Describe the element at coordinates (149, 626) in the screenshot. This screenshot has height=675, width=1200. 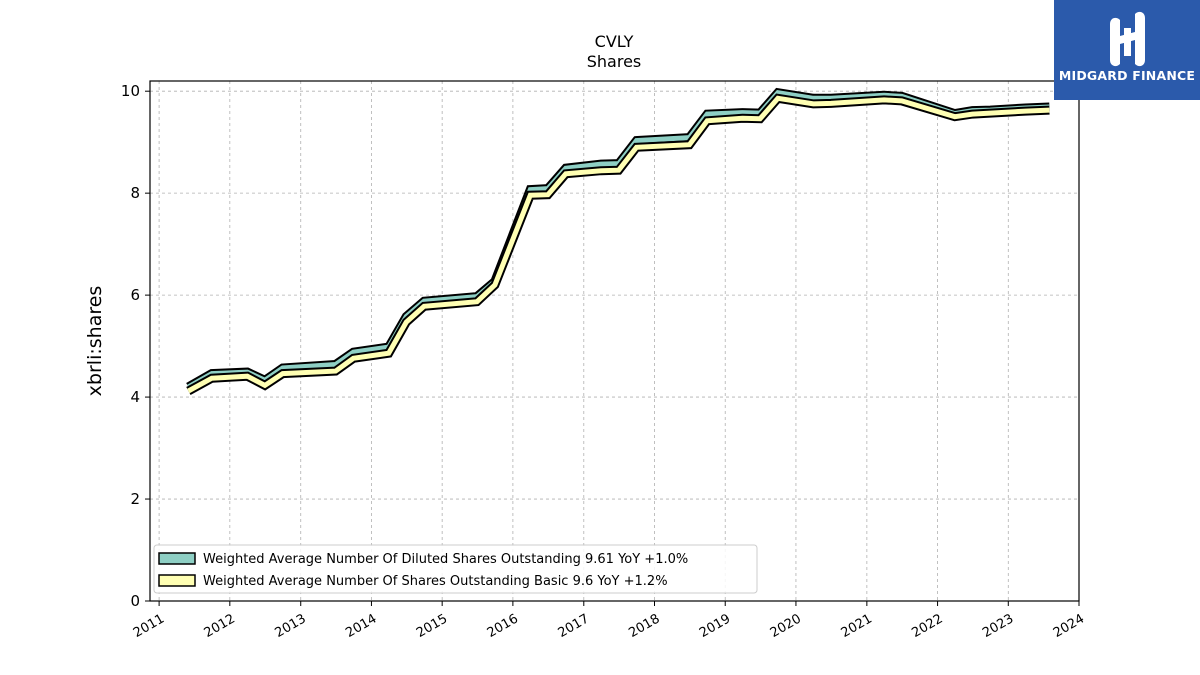
I see `x-tick-label: 2011` at that location.